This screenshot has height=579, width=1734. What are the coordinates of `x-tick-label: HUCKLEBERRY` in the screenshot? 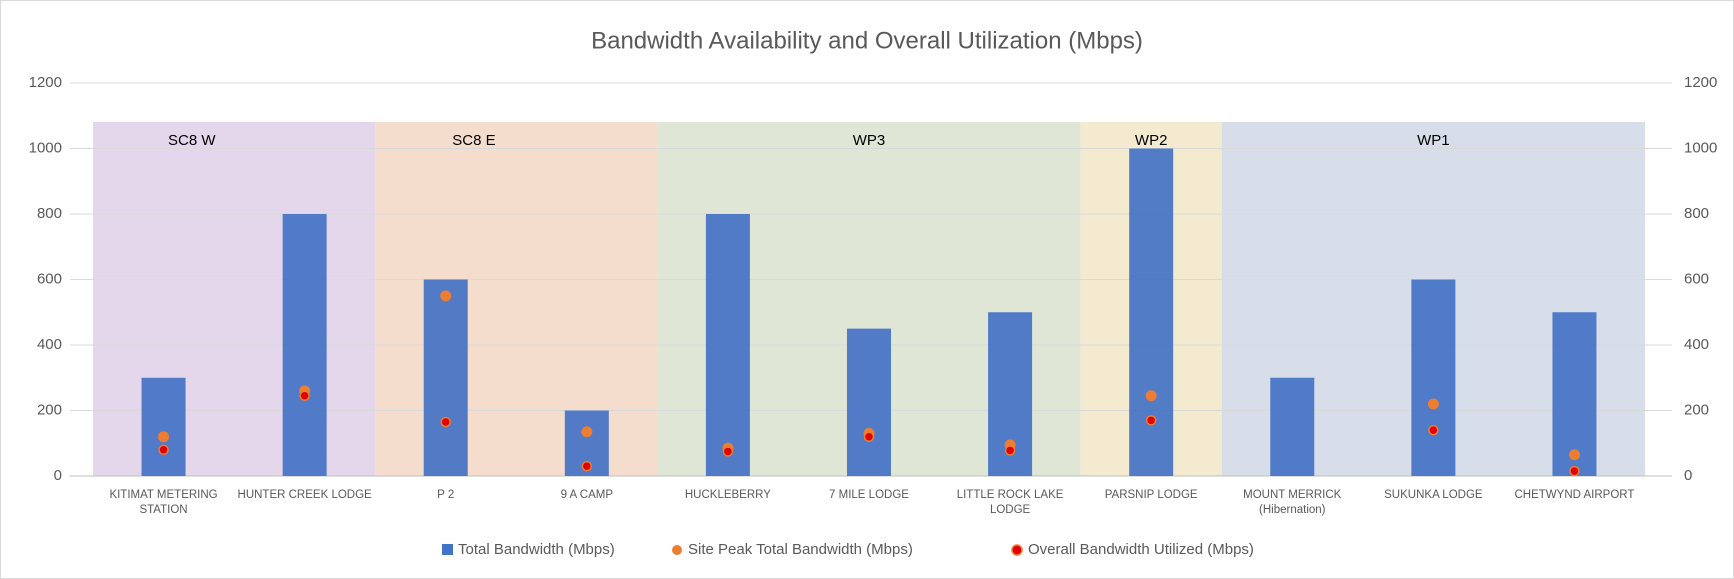 It's located at (727, 495).